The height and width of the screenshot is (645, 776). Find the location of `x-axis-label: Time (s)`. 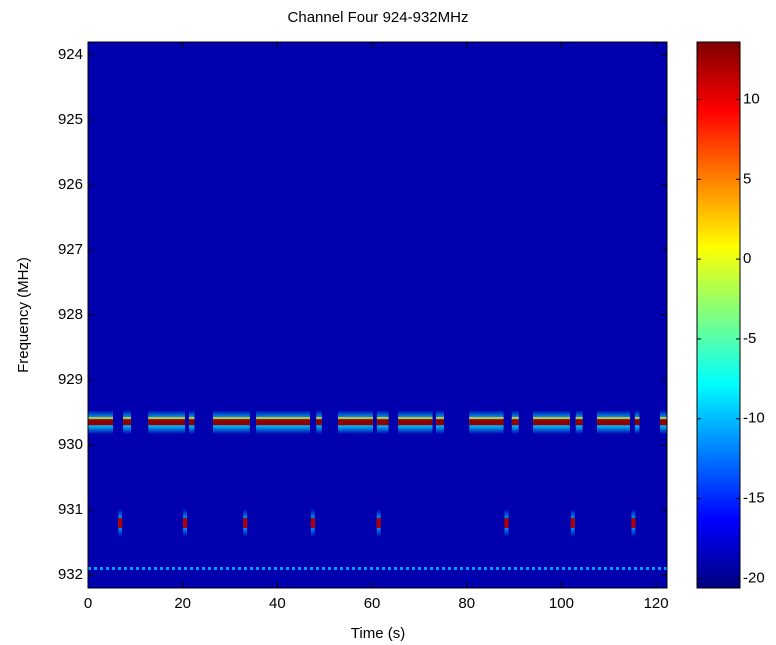

x-axis-label: Time (s) is located at coordinates (378, 633).